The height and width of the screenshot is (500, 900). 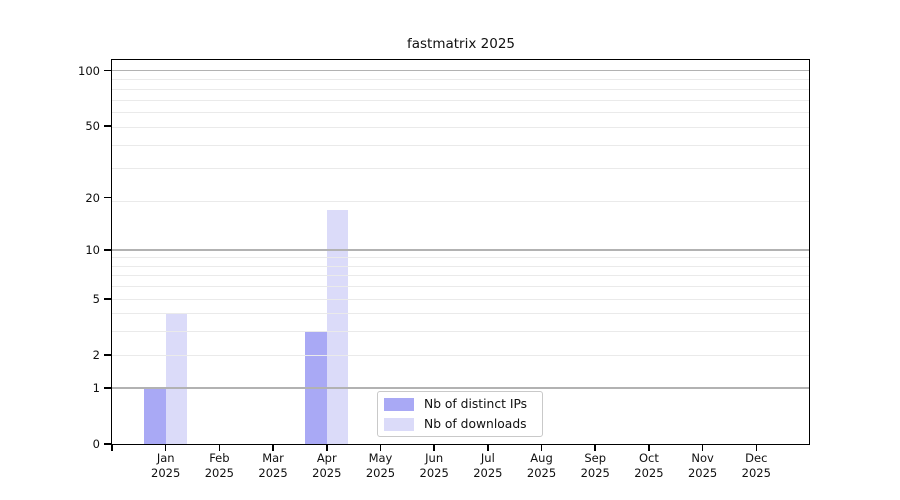 I want to click on y-axis-tick-label: 20, so click(x=92, y=197).